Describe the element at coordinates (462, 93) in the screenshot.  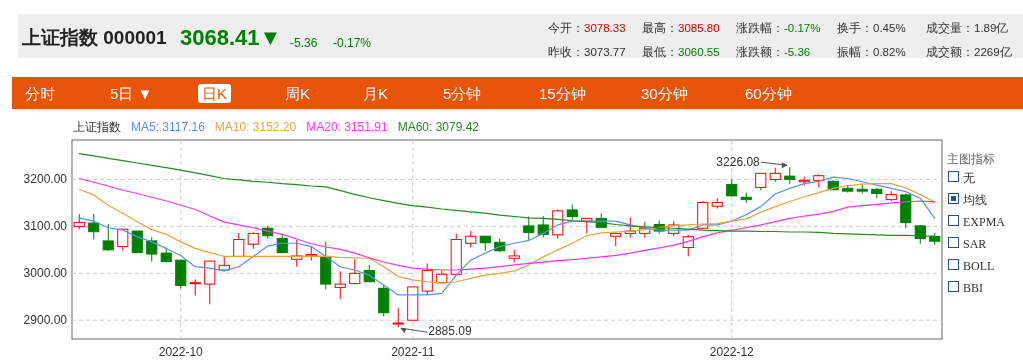
I see `text: 5分钟` at that location.